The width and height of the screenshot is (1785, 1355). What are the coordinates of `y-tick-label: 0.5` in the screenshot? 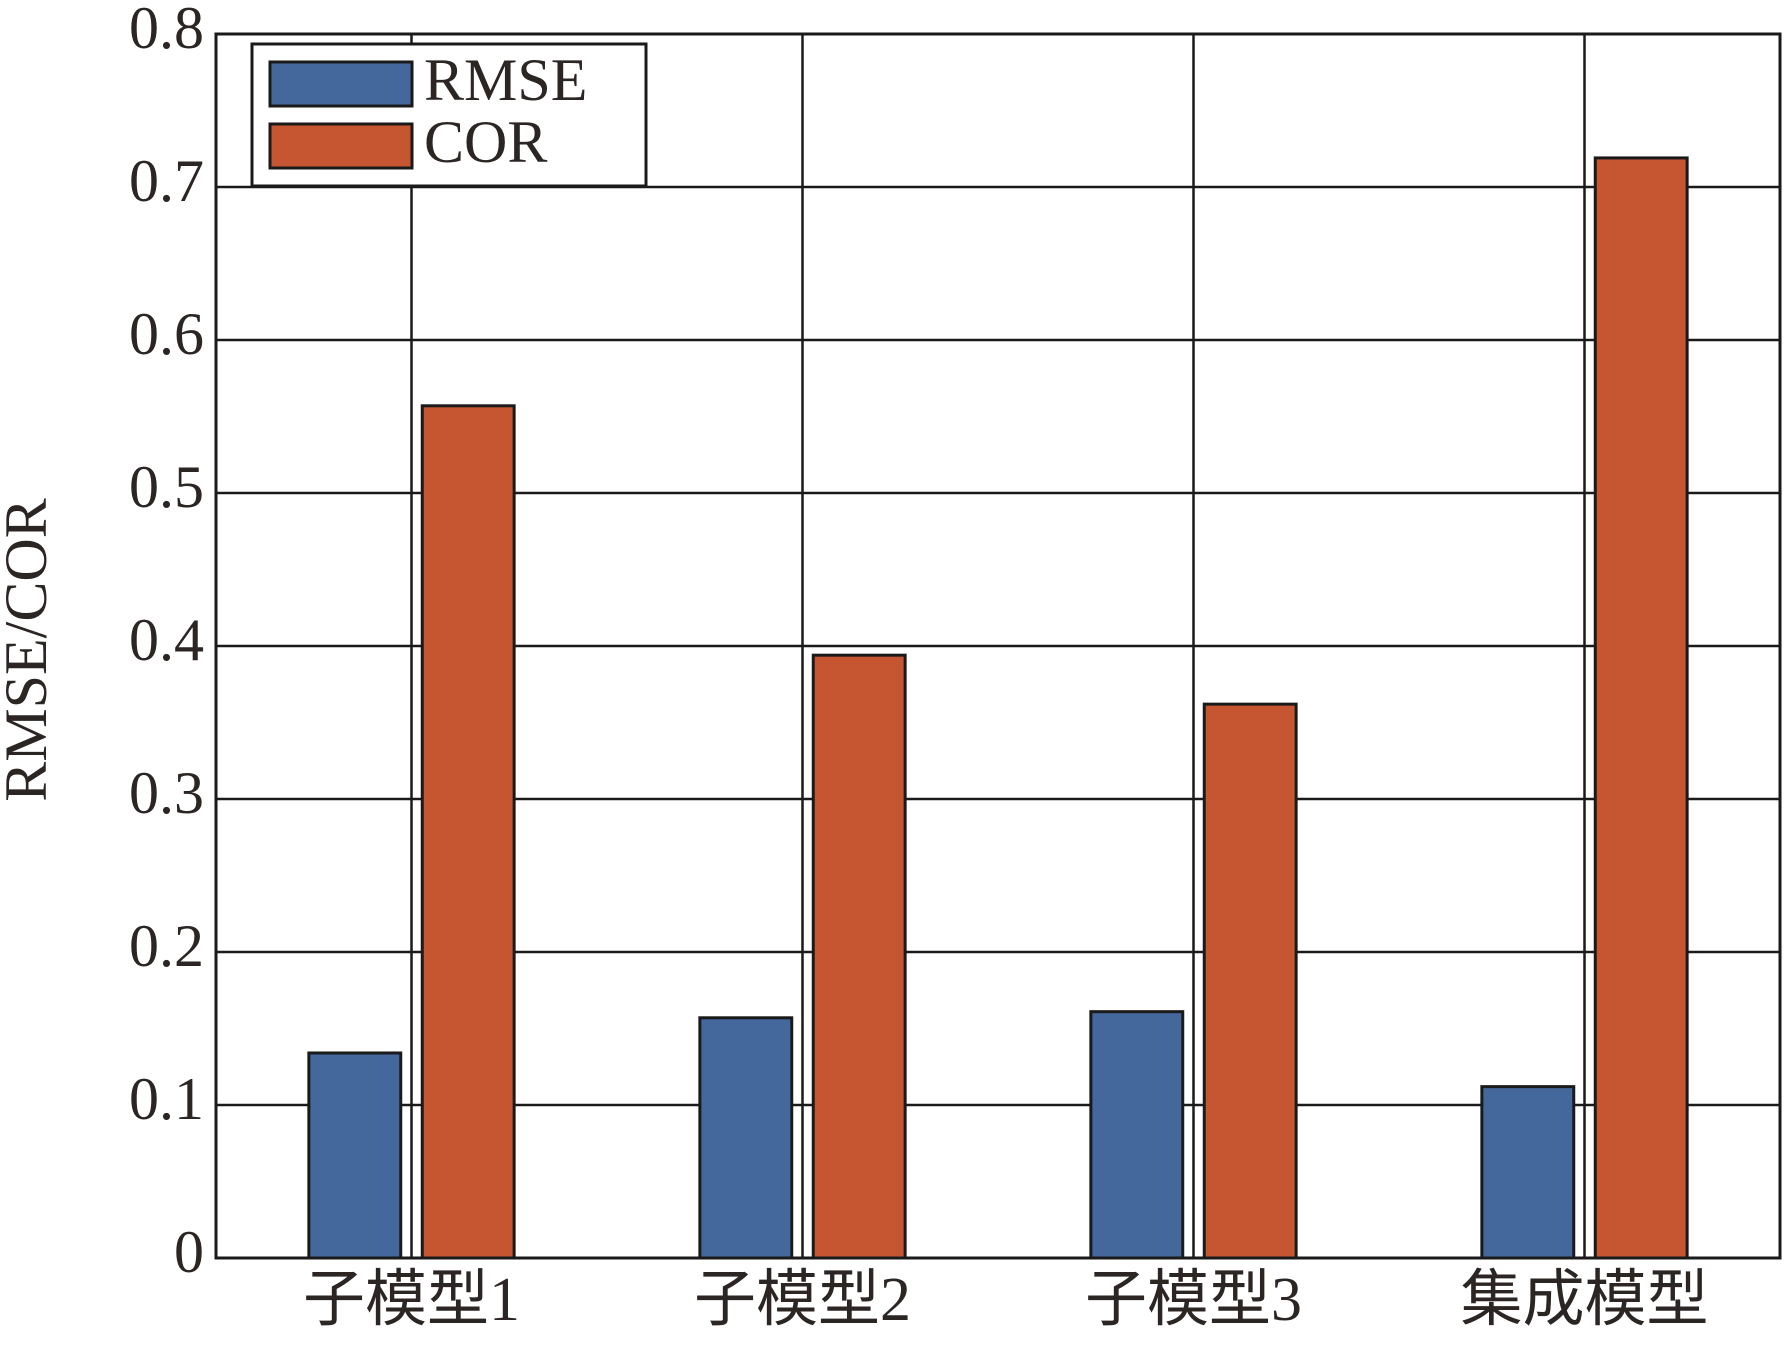 It's located at (166, 487).